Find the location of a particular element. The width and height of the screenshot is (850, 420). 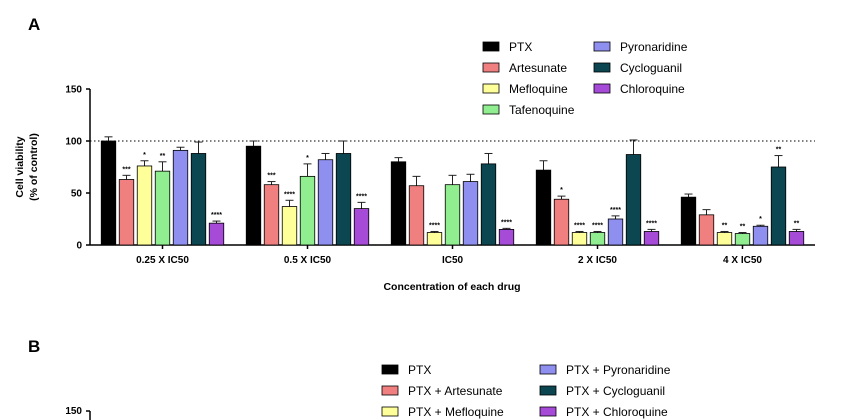

panel-b-axes: 150 is located at coordinates (78, 413).